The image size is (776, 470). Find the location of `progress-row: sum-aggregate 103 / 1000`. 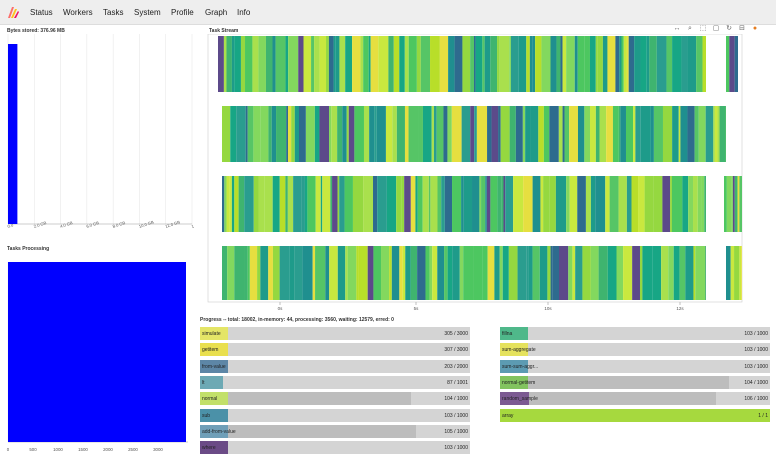

progress-row: sum-aggregate 103 / 1000 is located at coordinates (635, 350).